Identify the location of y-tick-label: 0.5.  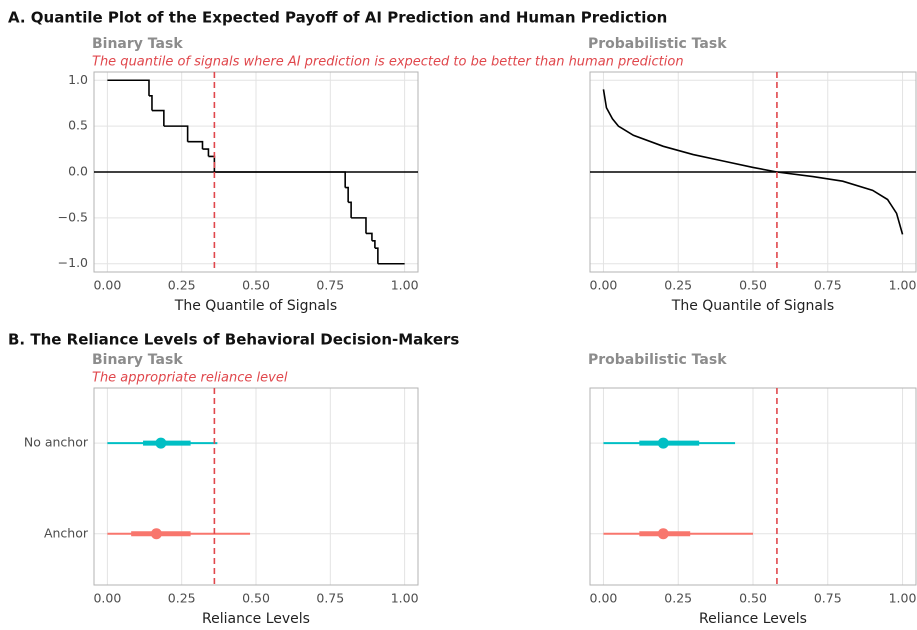
(78, 125).